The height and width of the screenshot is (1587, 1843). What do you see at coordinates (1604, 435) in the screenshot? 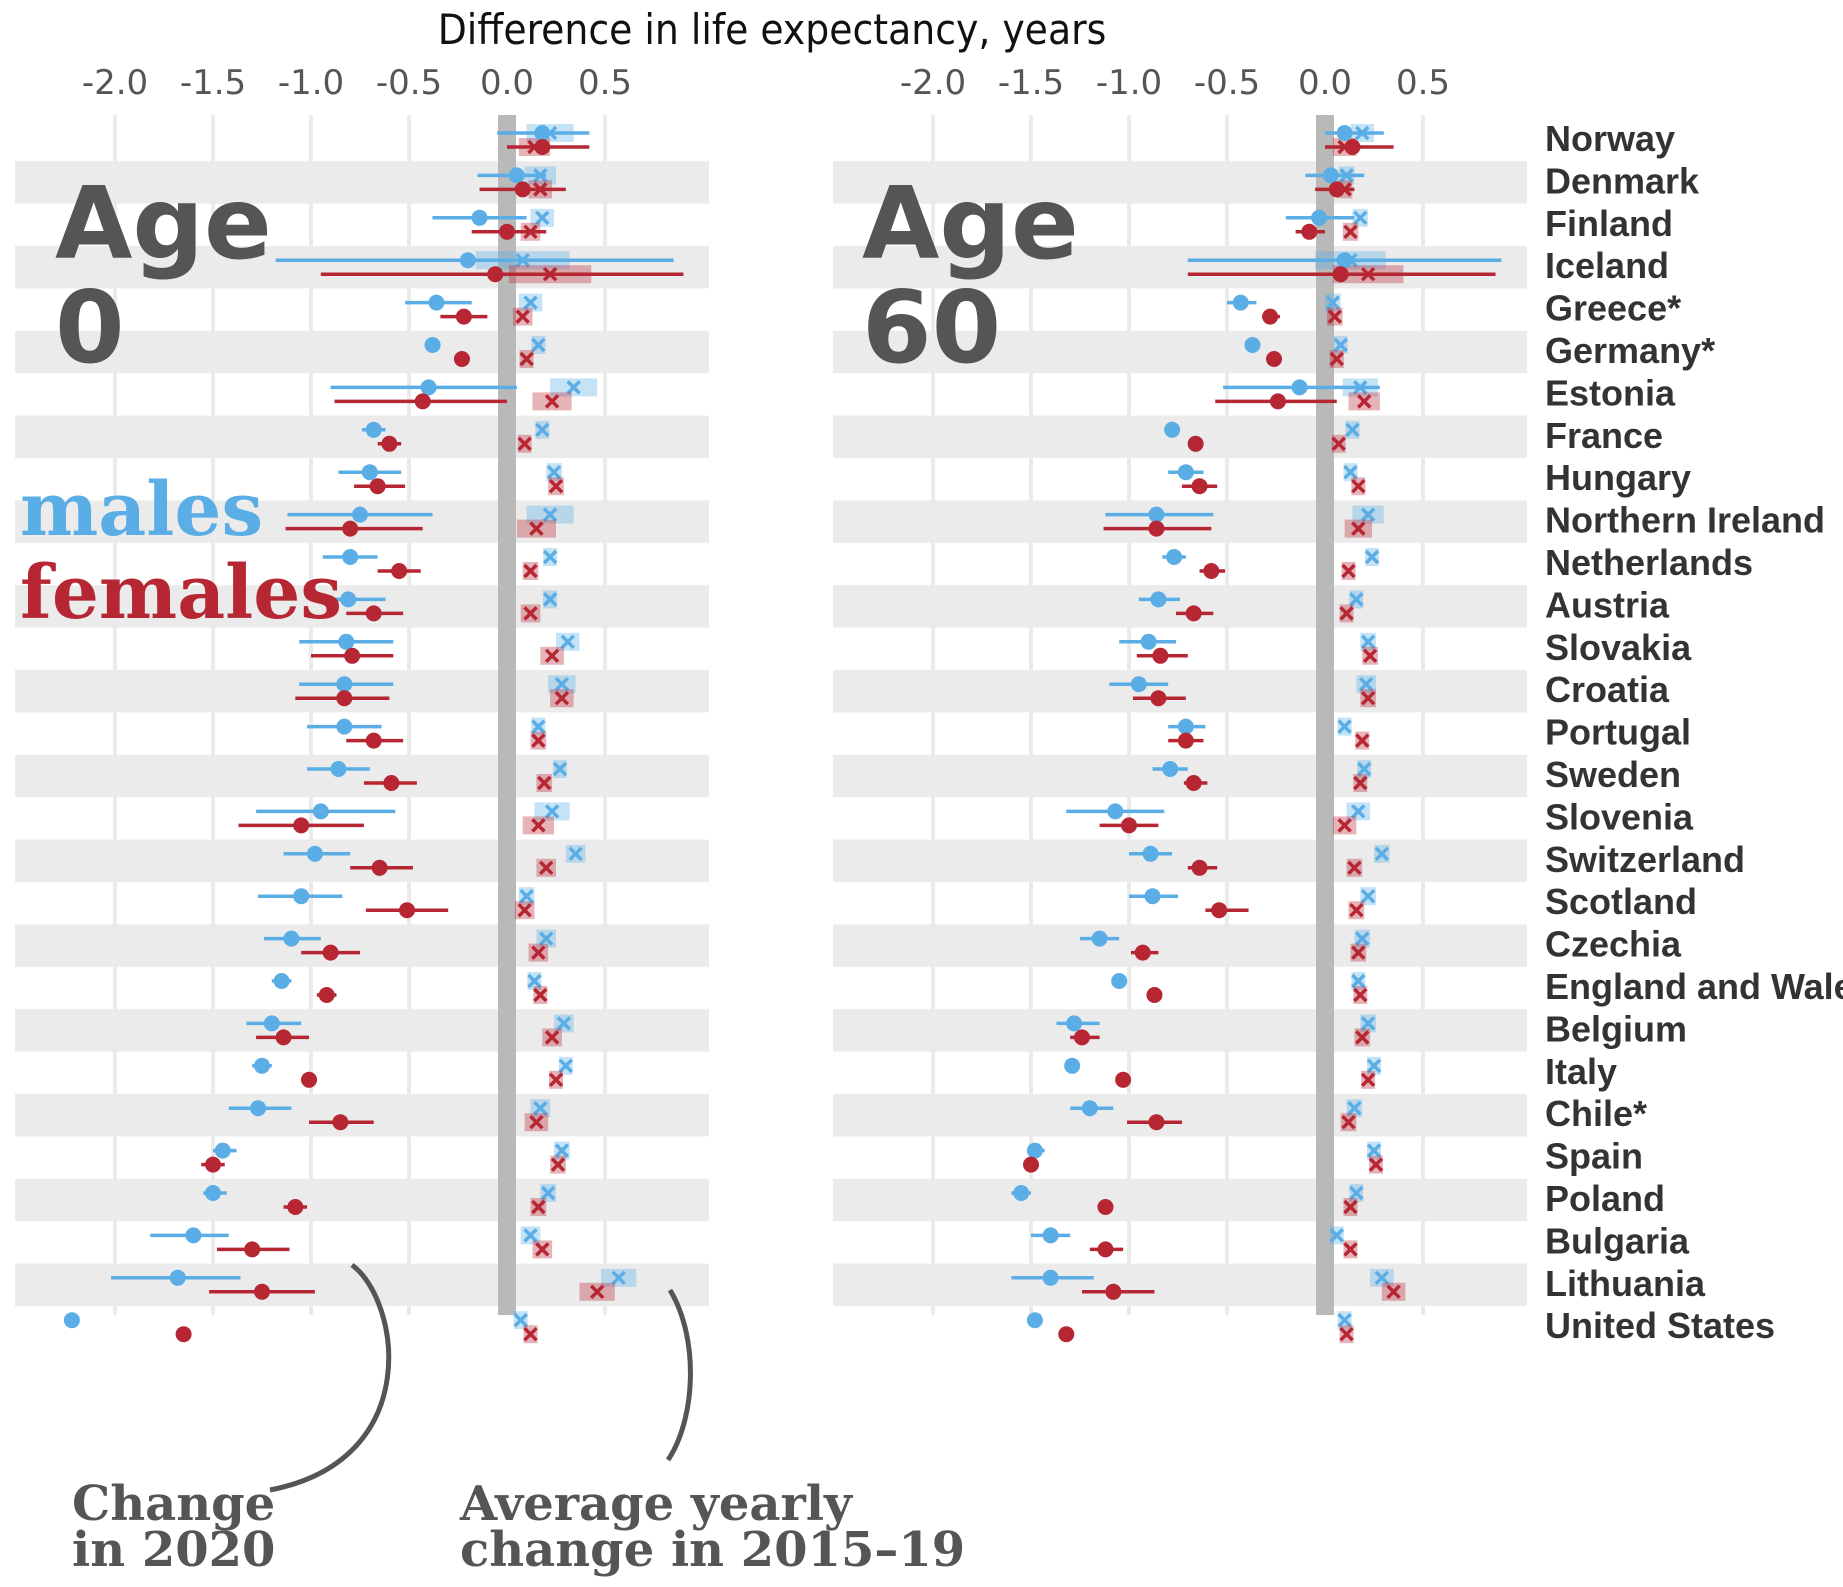
I see `country-label: France` at bounding box center [1604, 435].